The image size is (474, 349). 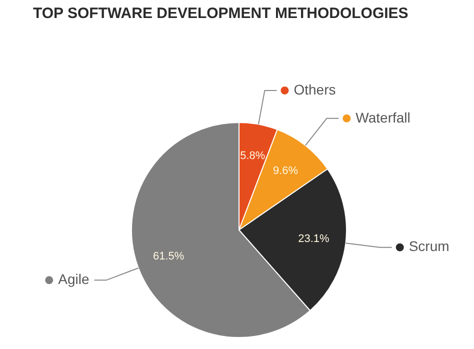 I want to click on data-label: 9.6%, so click(x=285, y=170).